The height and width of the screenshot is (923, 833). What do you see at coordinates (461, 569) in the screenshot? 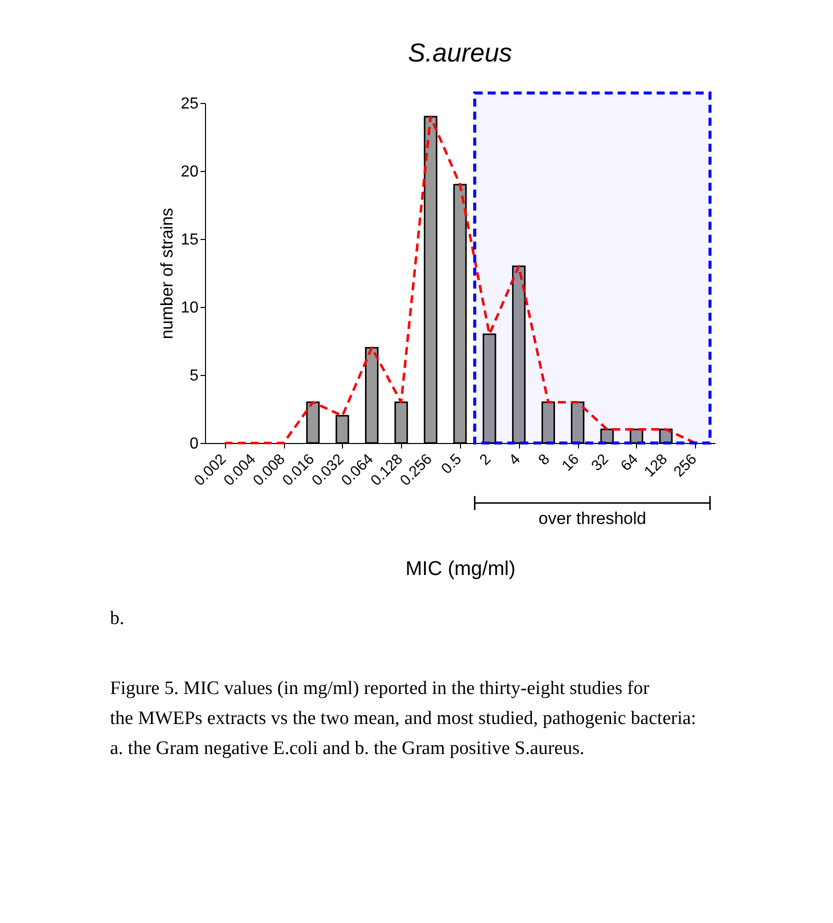
I see `x-axis-title: MIC (mg/ml)` at bounding box center [461, 569].